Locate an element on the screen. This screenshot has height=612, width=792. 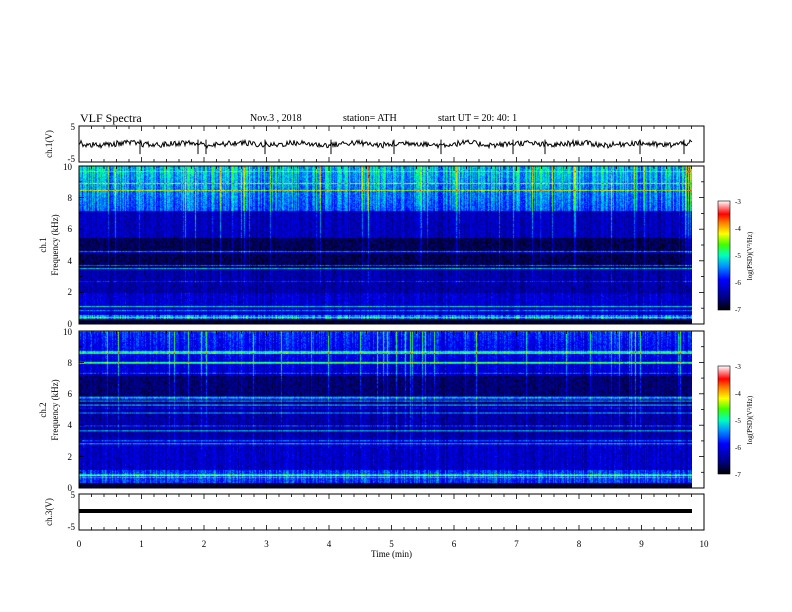
ch2-cb-tick-5: -5 is located at coordinates (738, 421).